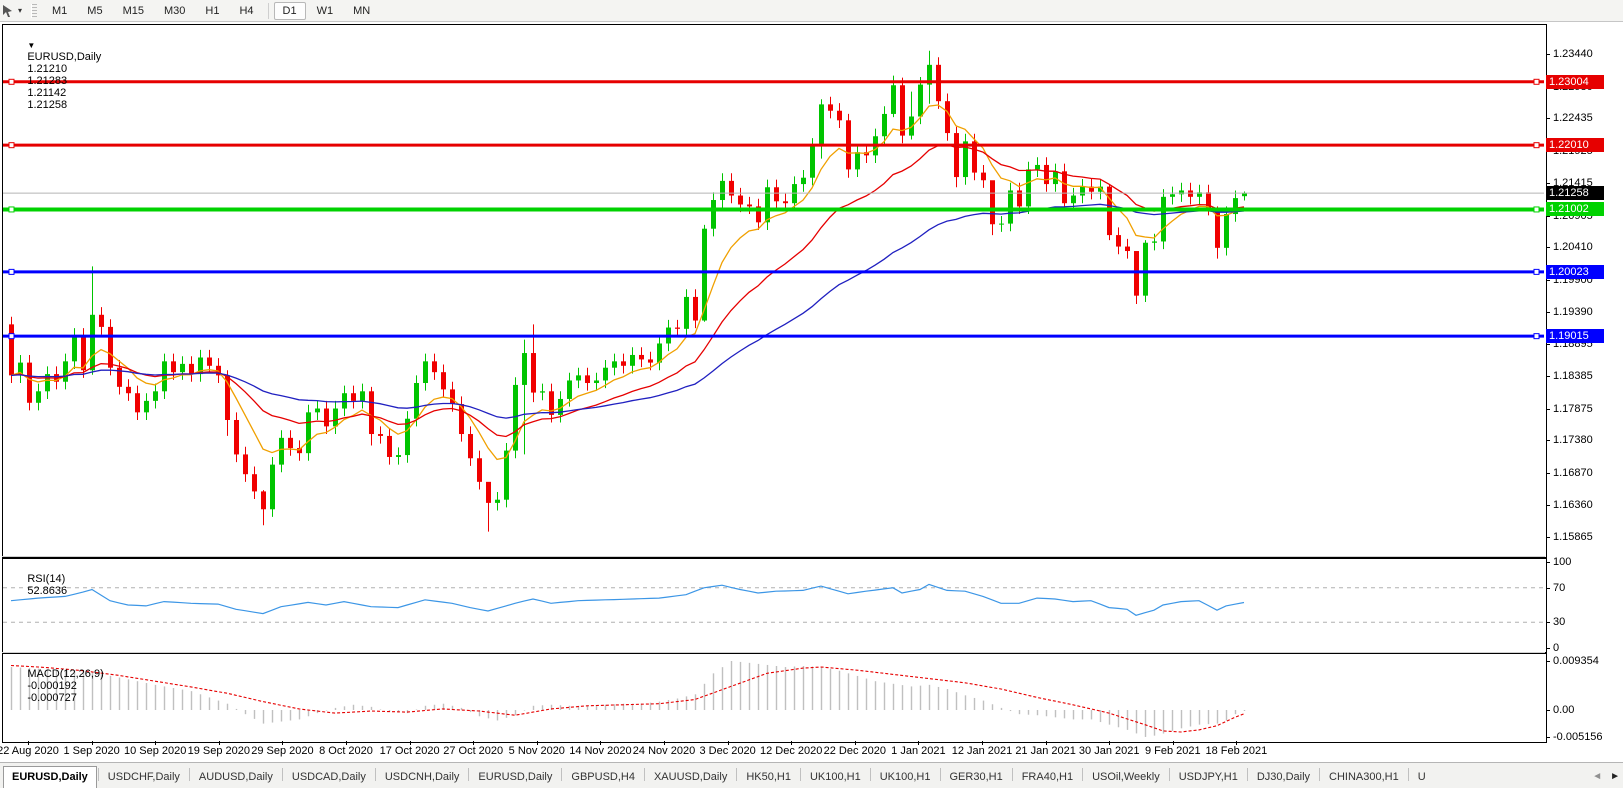 Image resolution: width=1623 pixels, height=788 pixels. Describe the element at coordinates (289, 10) in the screenshot. I see `timeframe-button-d1: D1` at that location.